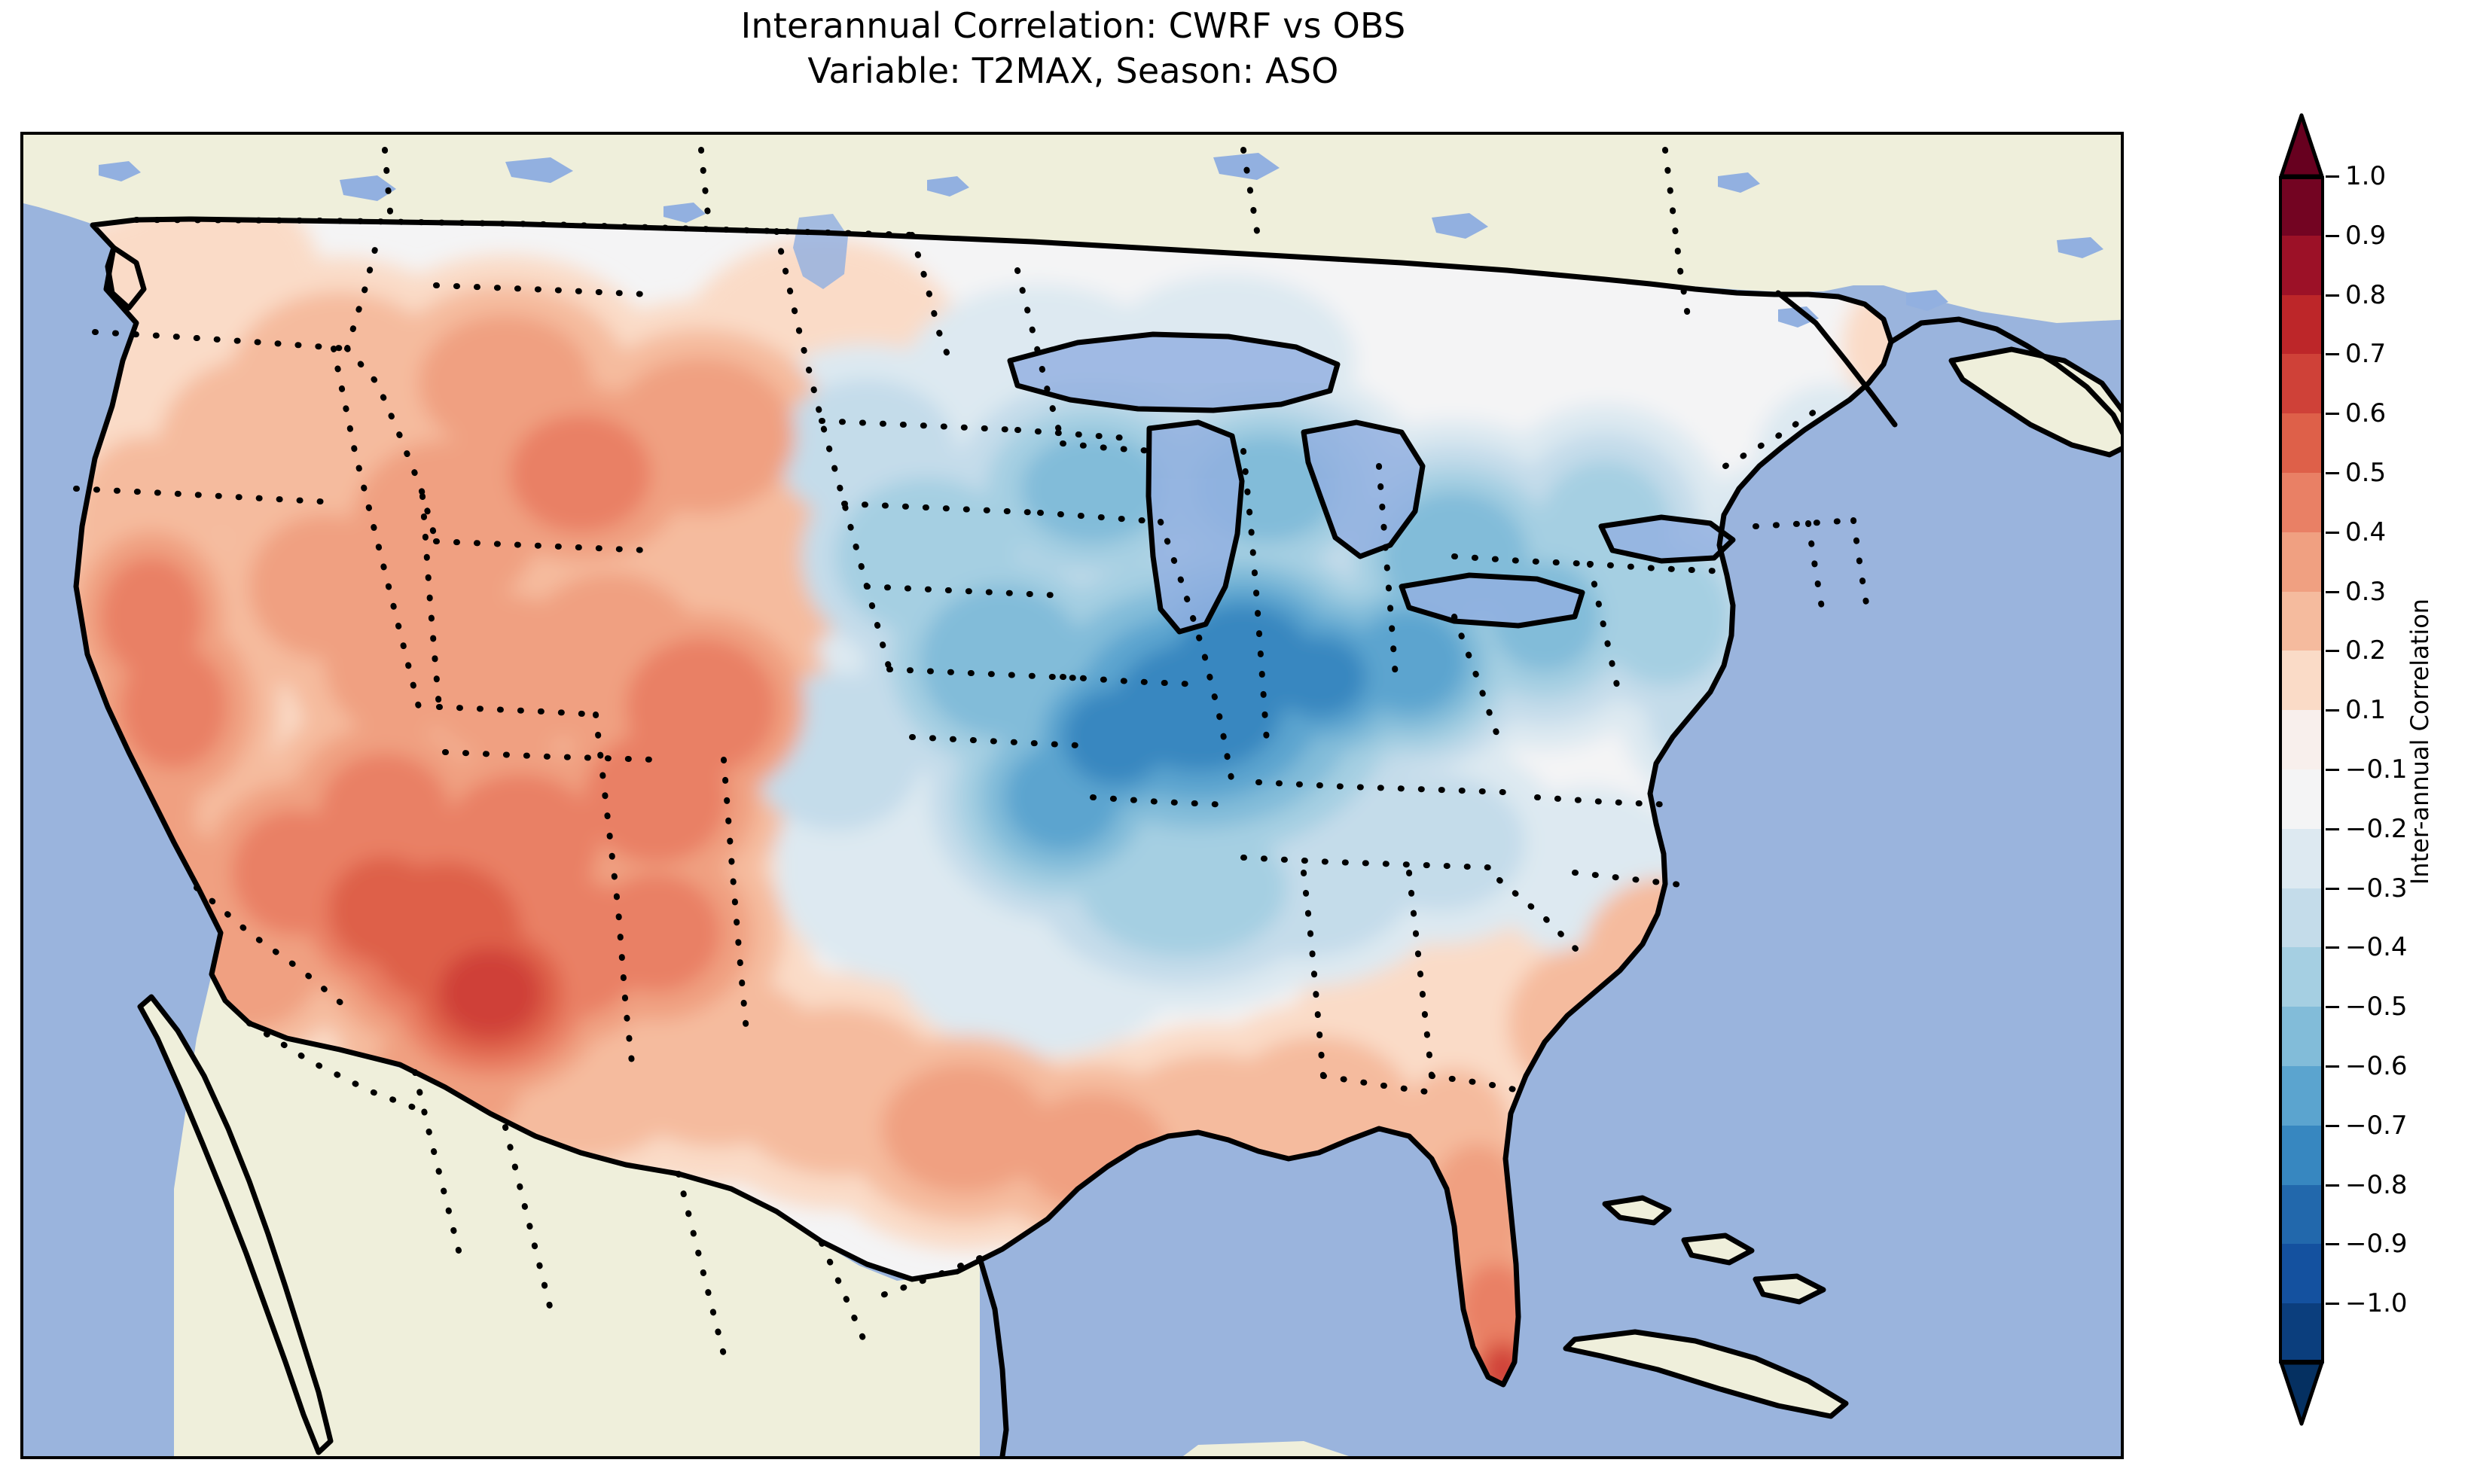 This screenshot has height=1484, width=2474. I want to click on colorbar-tick-label-16: −0.7, so click(2376, 1125).